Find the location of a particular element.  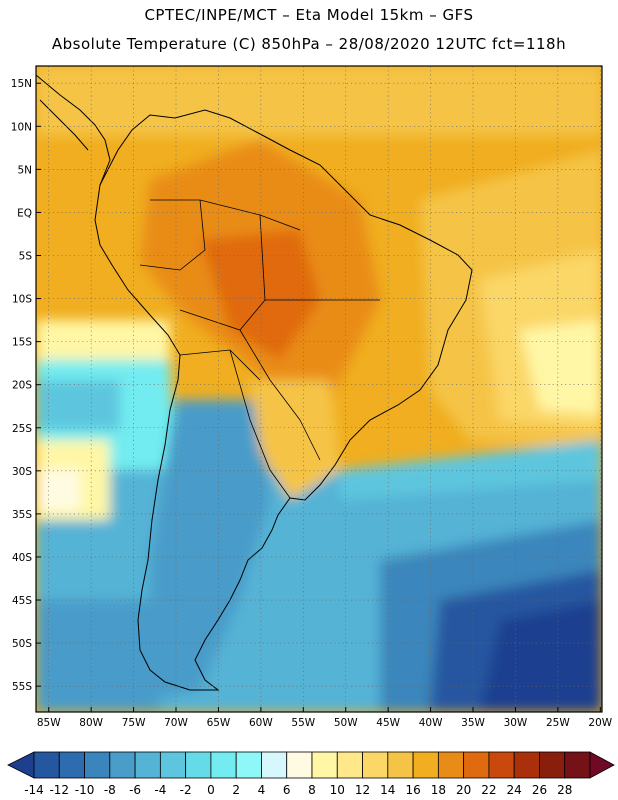

lat-tick-label: 5N is located at coordinates (24, 170).